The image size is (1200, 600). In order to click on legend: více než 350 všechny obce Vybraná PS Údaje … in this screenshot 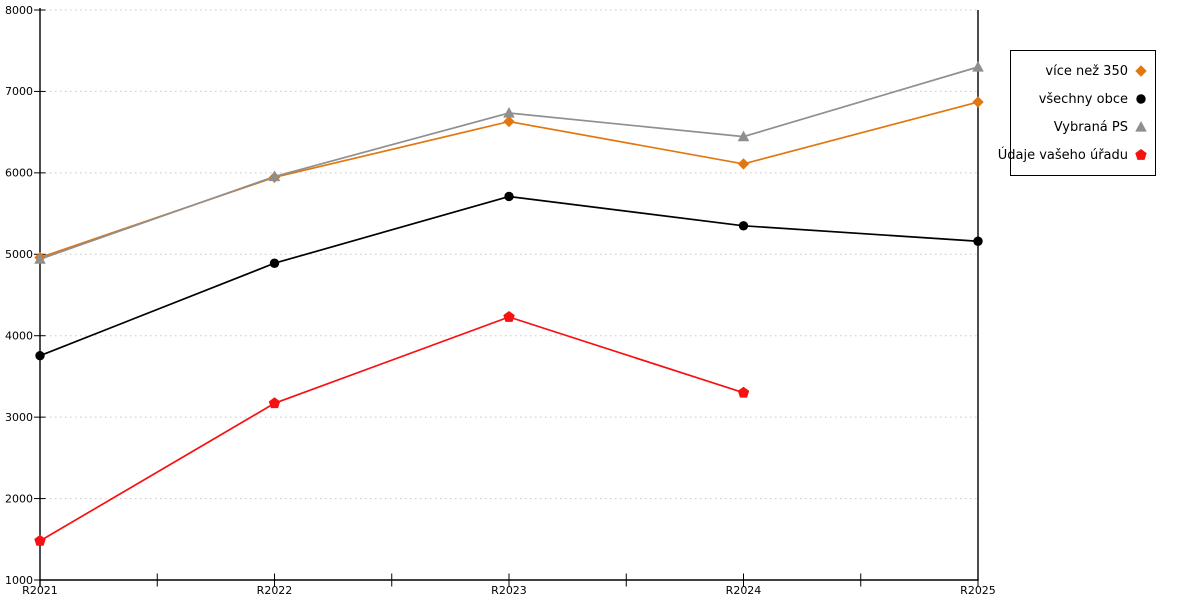, I will do `click(1077, 113)`.